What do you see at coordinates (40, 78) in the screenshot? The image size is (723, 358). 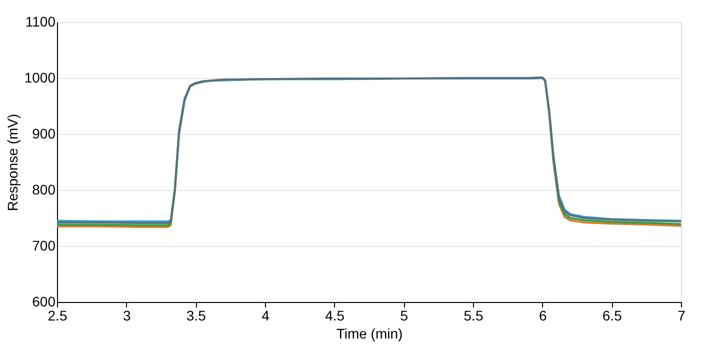 I see `y-tick-label: 1000` at bounding box center [40, 78].